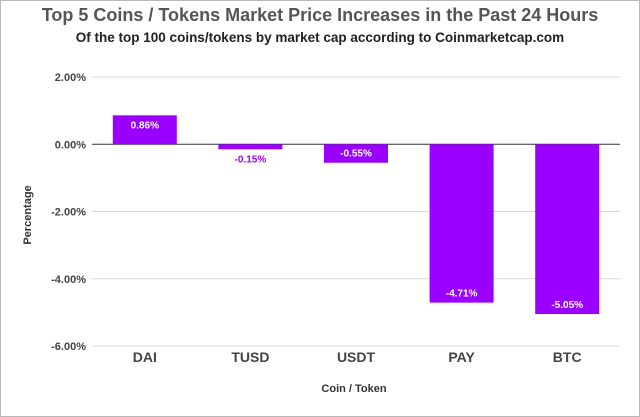 The width and height of the screenshot is (640, 417). What do you see at coordinates (251, 159) in the screenshot?
I see `data-label: -0.15%` at bounding box center [251, 159].